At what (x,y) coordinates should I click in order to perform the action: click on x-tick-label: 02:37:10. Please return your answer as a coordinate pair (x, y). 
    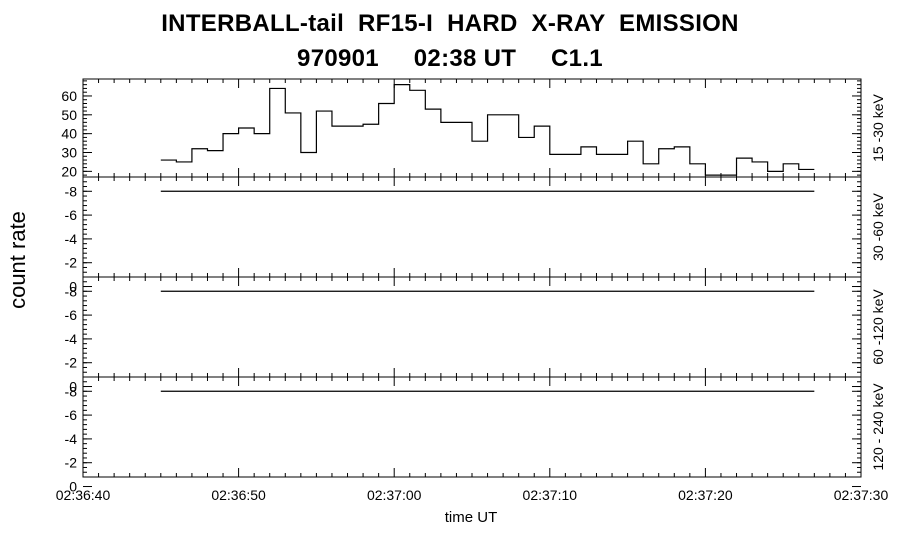
    Looking at the image, I should click on (550, 495).